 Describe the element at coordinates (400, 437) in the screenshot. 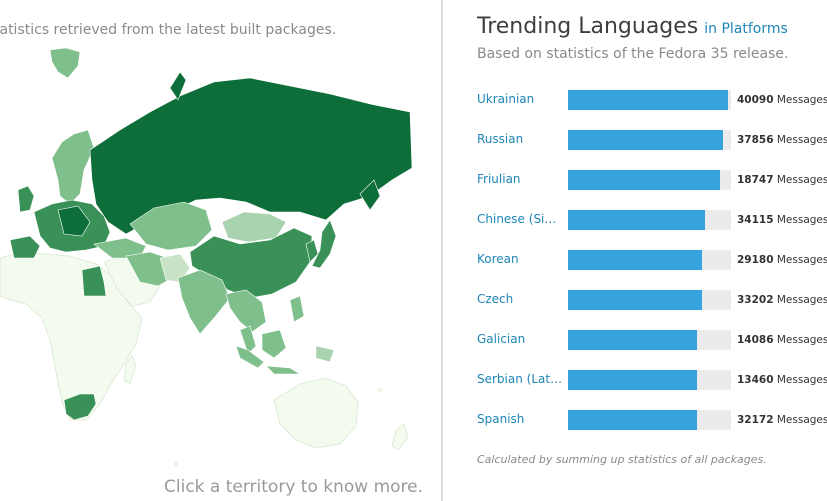

I see `map-territory-new-zealand` at that location.